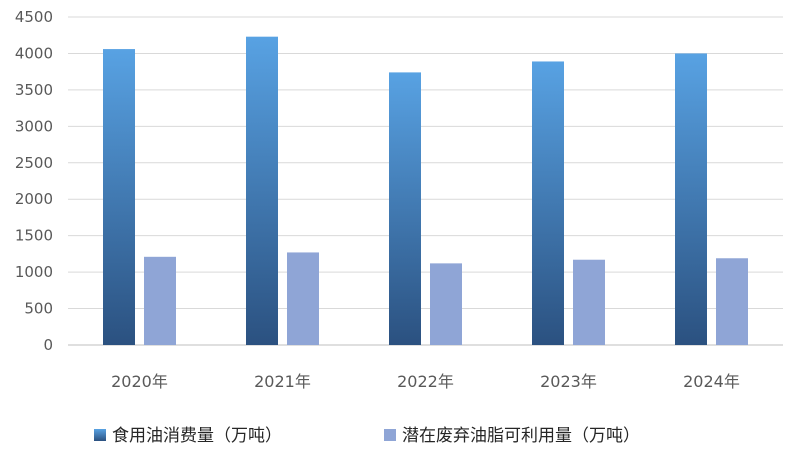  Describe the element at coordinates (446, 304) in the screenshot. I see `bar-series-2-2022年` at that location.